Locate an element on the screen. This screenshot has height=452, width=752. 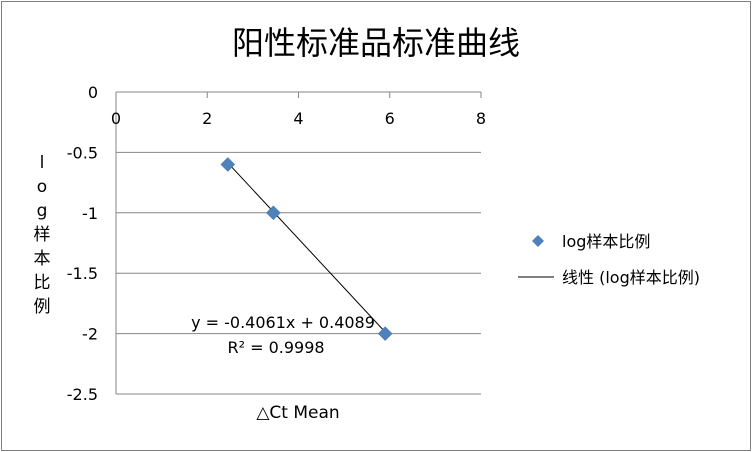
trendline-group is located at coordinates (306, 247).